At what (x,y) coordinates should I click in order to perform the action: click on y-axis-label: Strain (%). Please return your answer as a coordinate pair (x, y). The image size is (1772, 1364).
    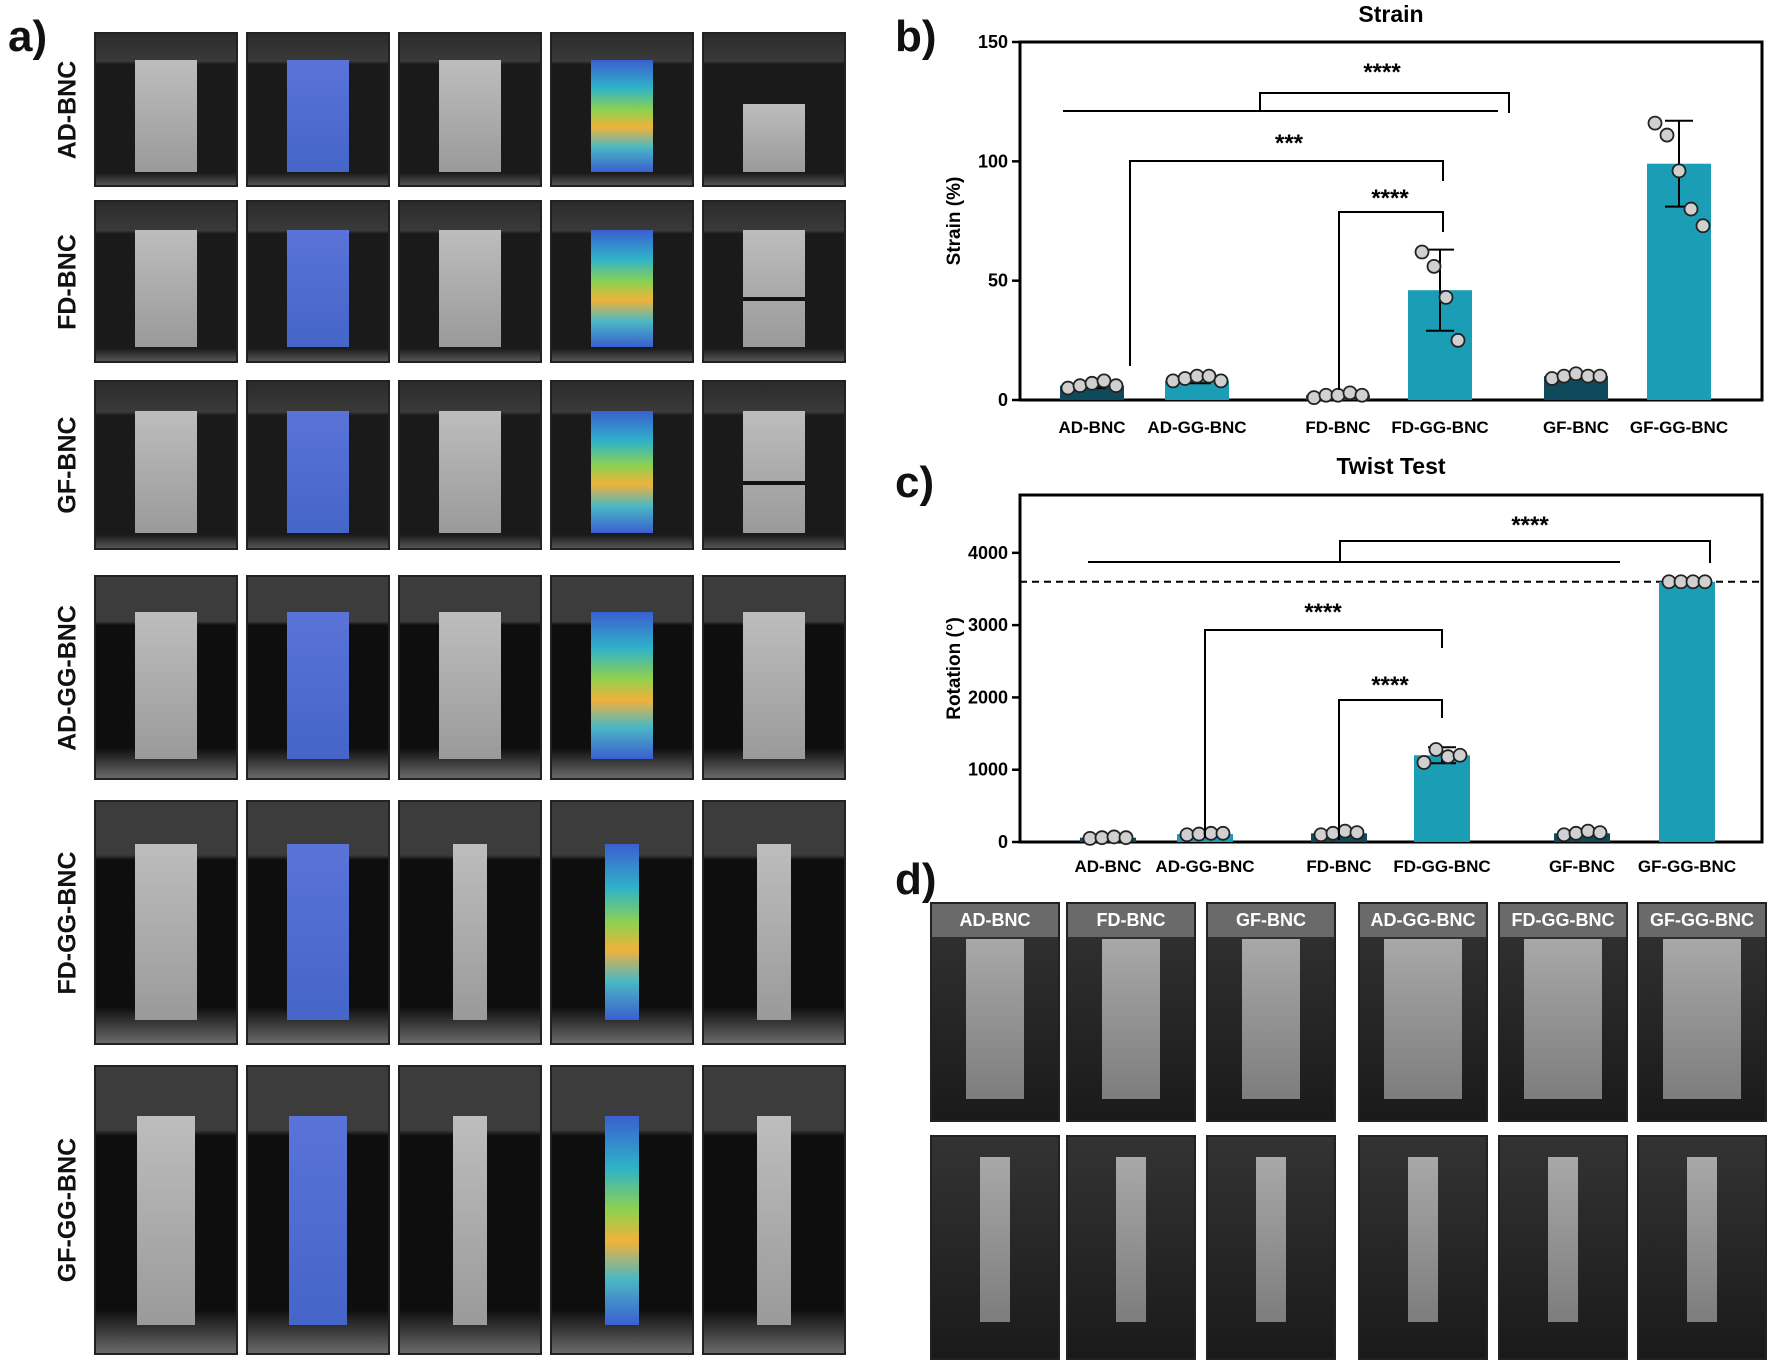
    Looking at the image, I should click on (954, 221).